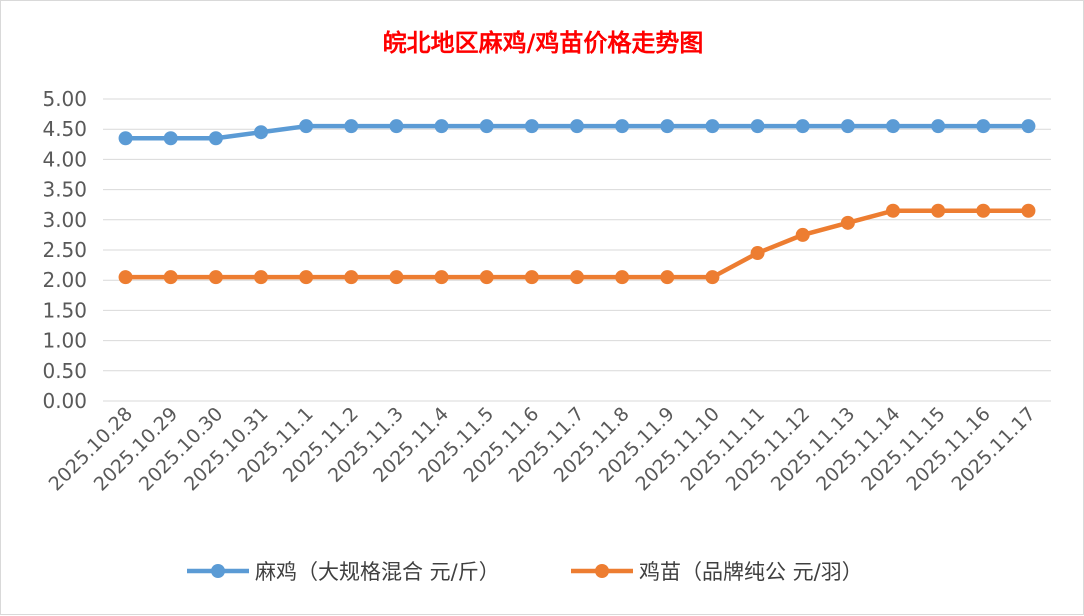 This screenshot has width=1084, height=616. I want to click on legend-entry: 鸡苗（品牌纯公 元/羽）, so click(717, 572).